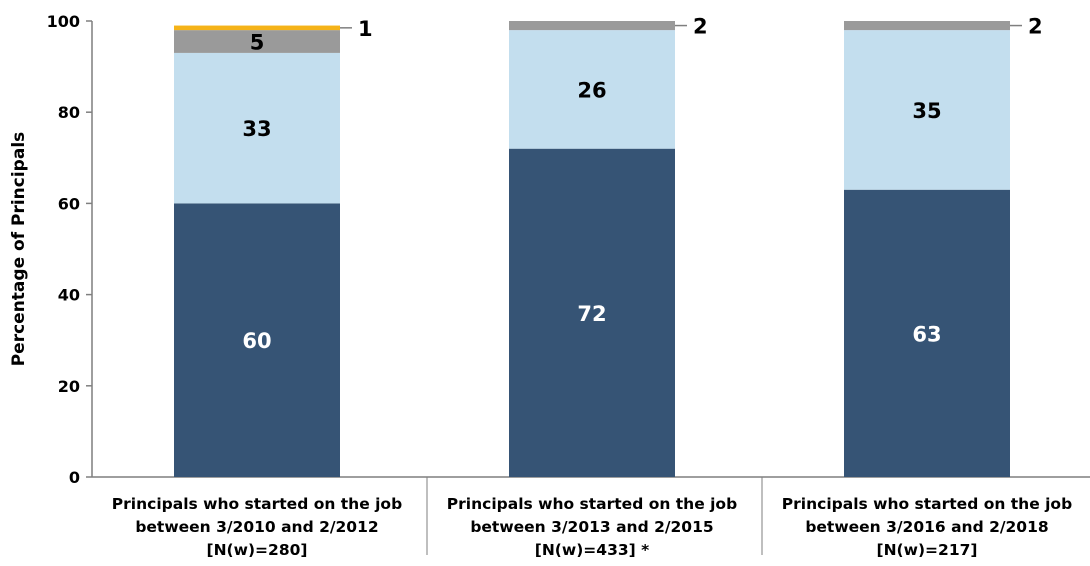 The image size is (1090, 566). What do you see at coordinates (63, 21) in the screenshot?
I see `y-tick-label: 100` at bounding box center [63, 21].